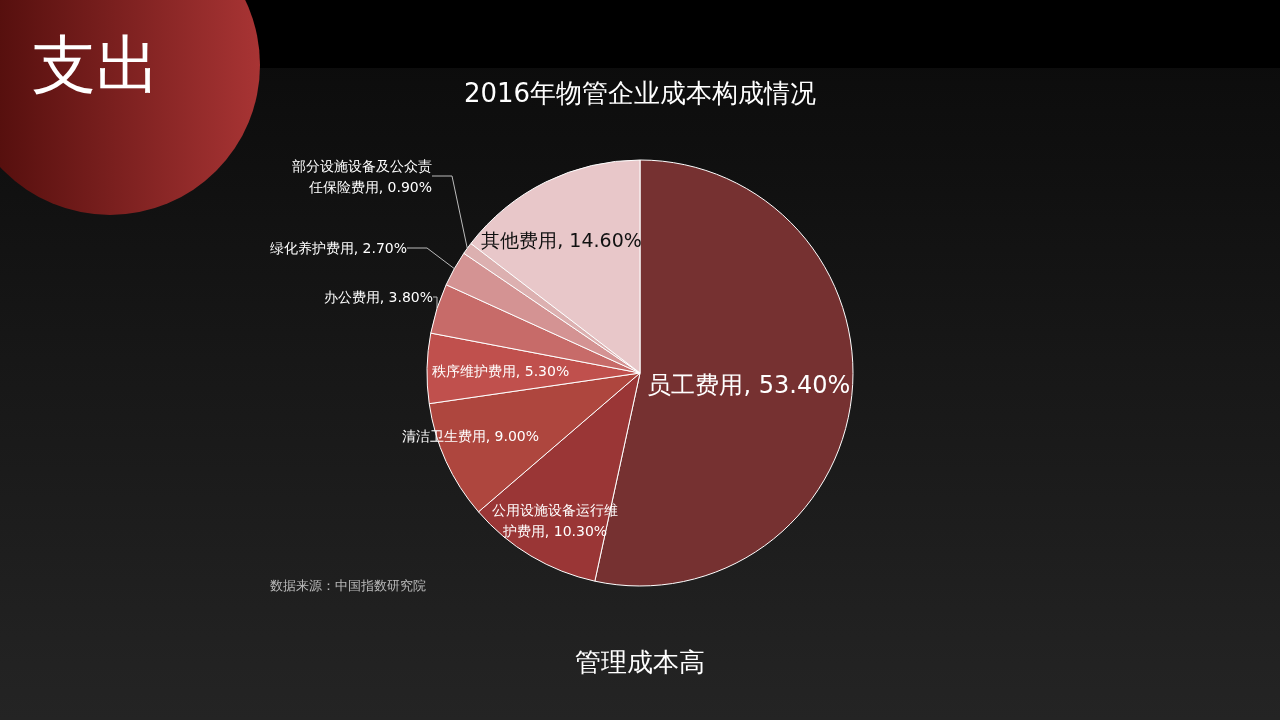 The height and width of the screenshot is (720, 1280). What do you see at coordinates (749, 384) in the screenshot?
I see `slice-label: 员工费用, 53.40%` at bounding box center [749, 384].